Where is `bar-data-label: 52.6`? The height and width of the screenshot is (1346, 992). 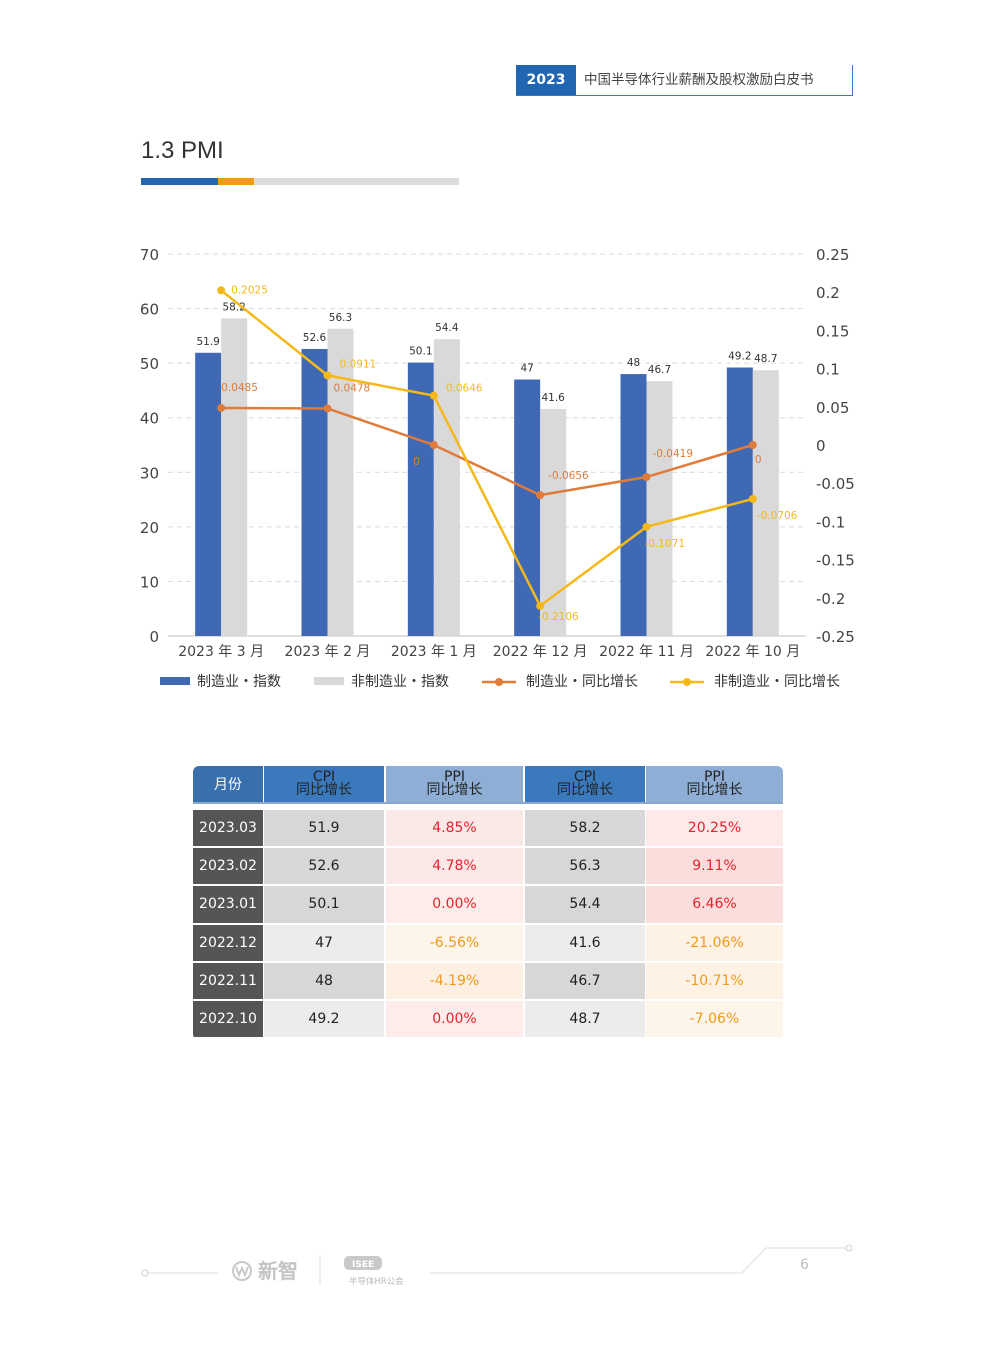
bar-data-label: 52.6 is located at coordinates (315, 338).